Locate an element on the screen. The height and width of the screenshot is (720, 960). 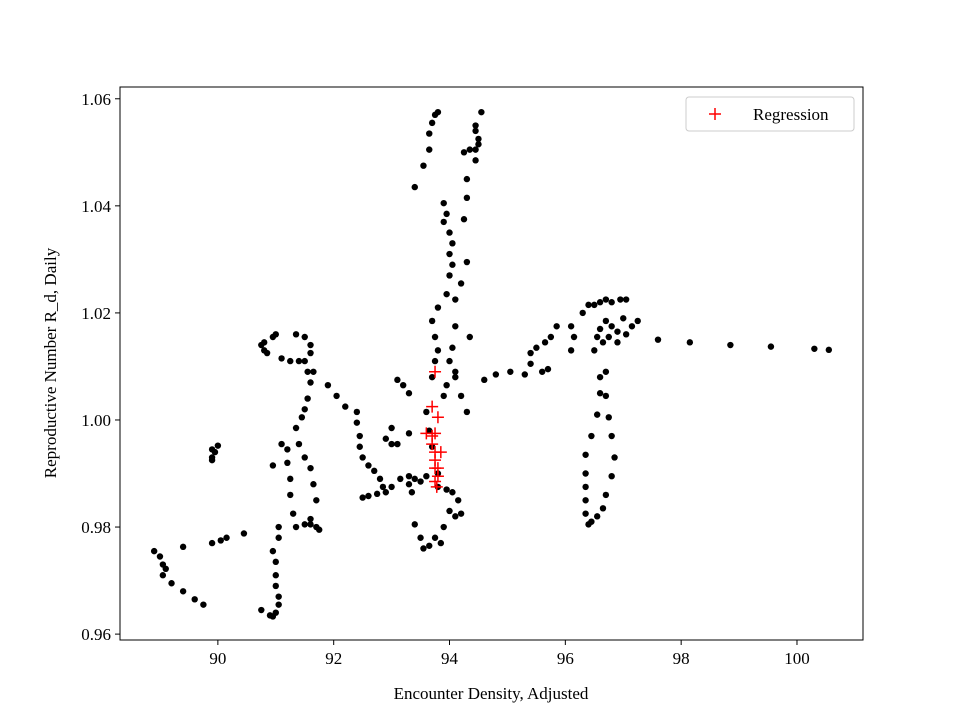
legend-marker is located at coordinates (715, 114).